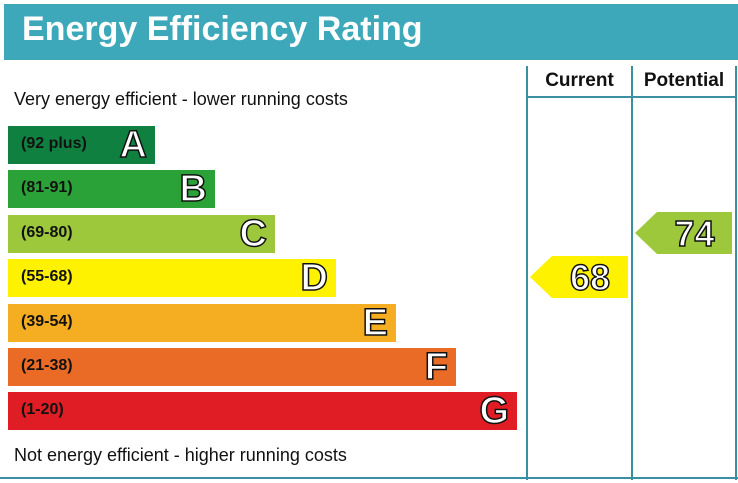  Describe the element at coordinates (494, 411) in the screenshot. I see `band-letter: G` at that location.